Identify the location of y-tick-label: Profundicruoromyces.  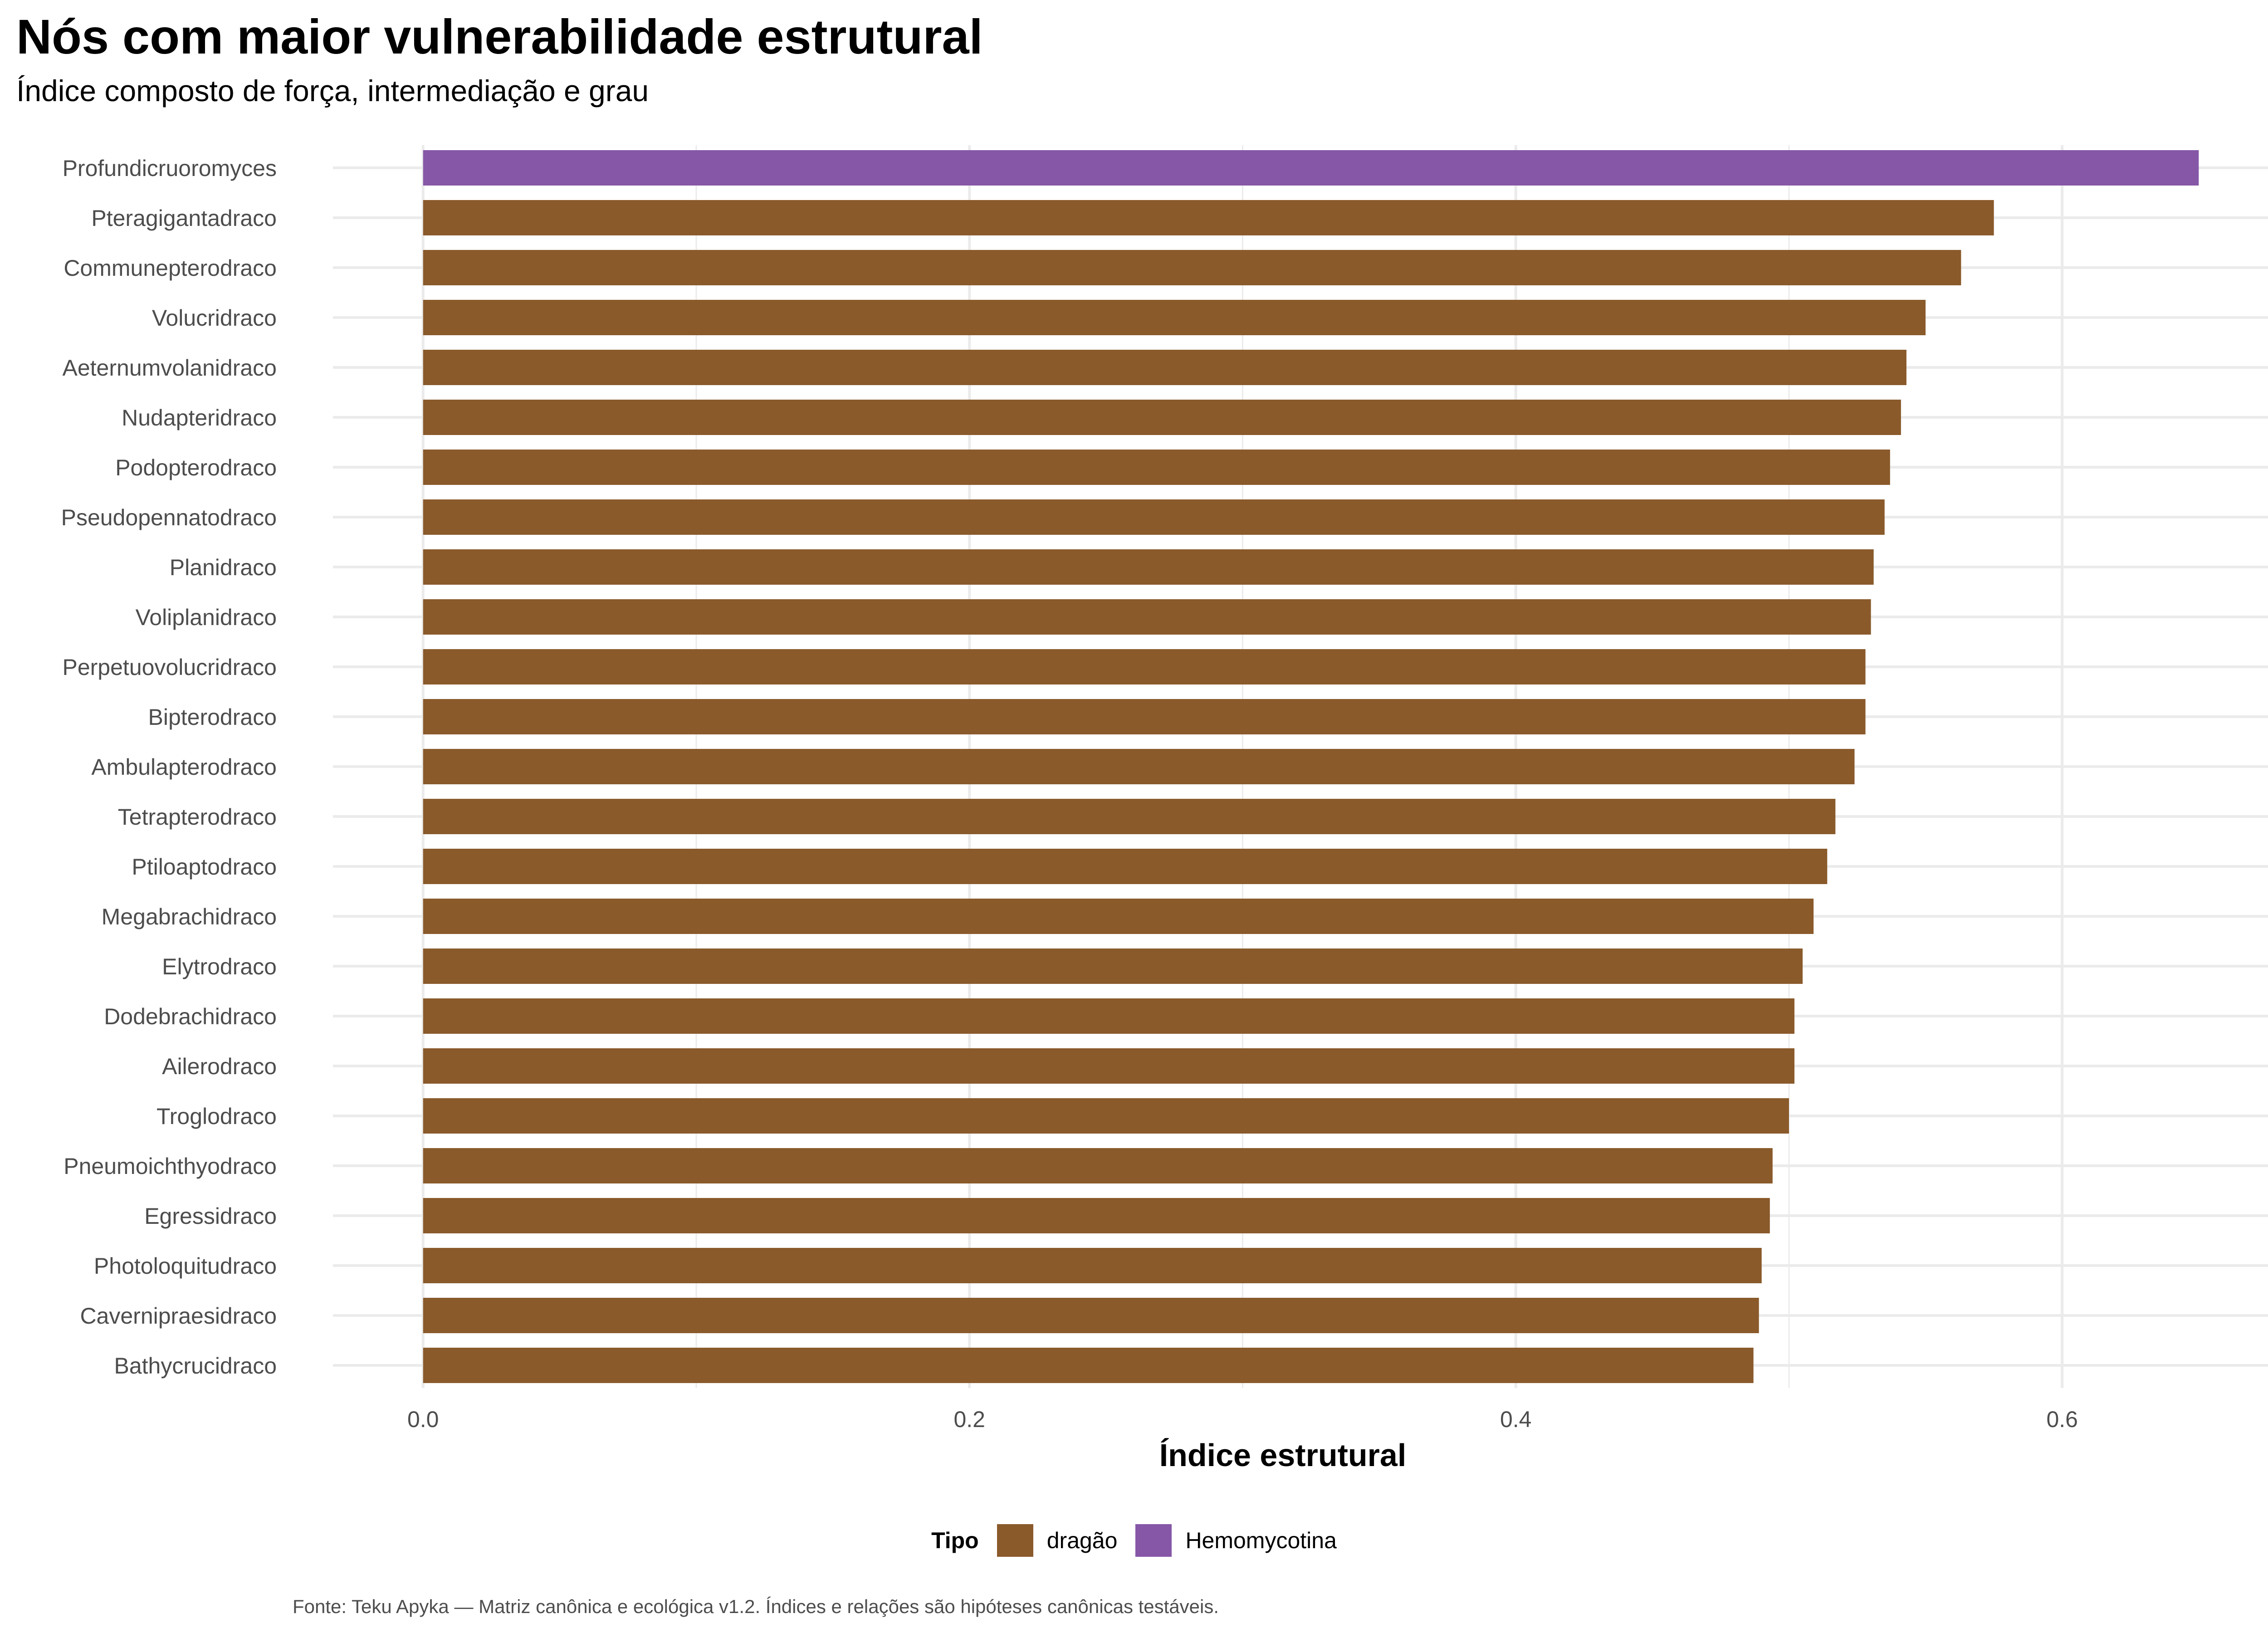
(170, 168).